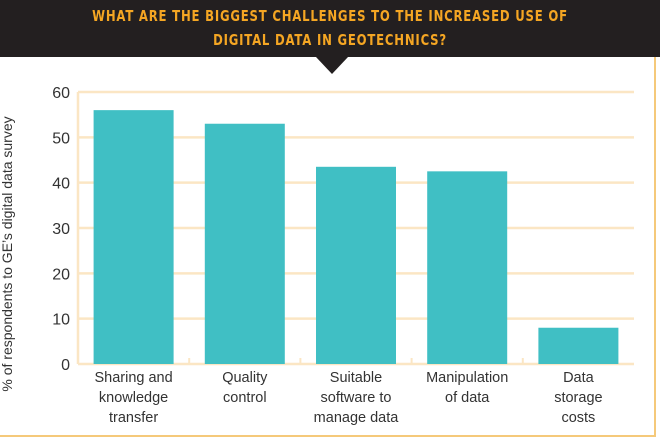 This screenshot has height=438, width=660. What do you see at coordinates (61, 93) in the screenshot?
I see `y-tick-label: 60` at bounding box center [61, 93].